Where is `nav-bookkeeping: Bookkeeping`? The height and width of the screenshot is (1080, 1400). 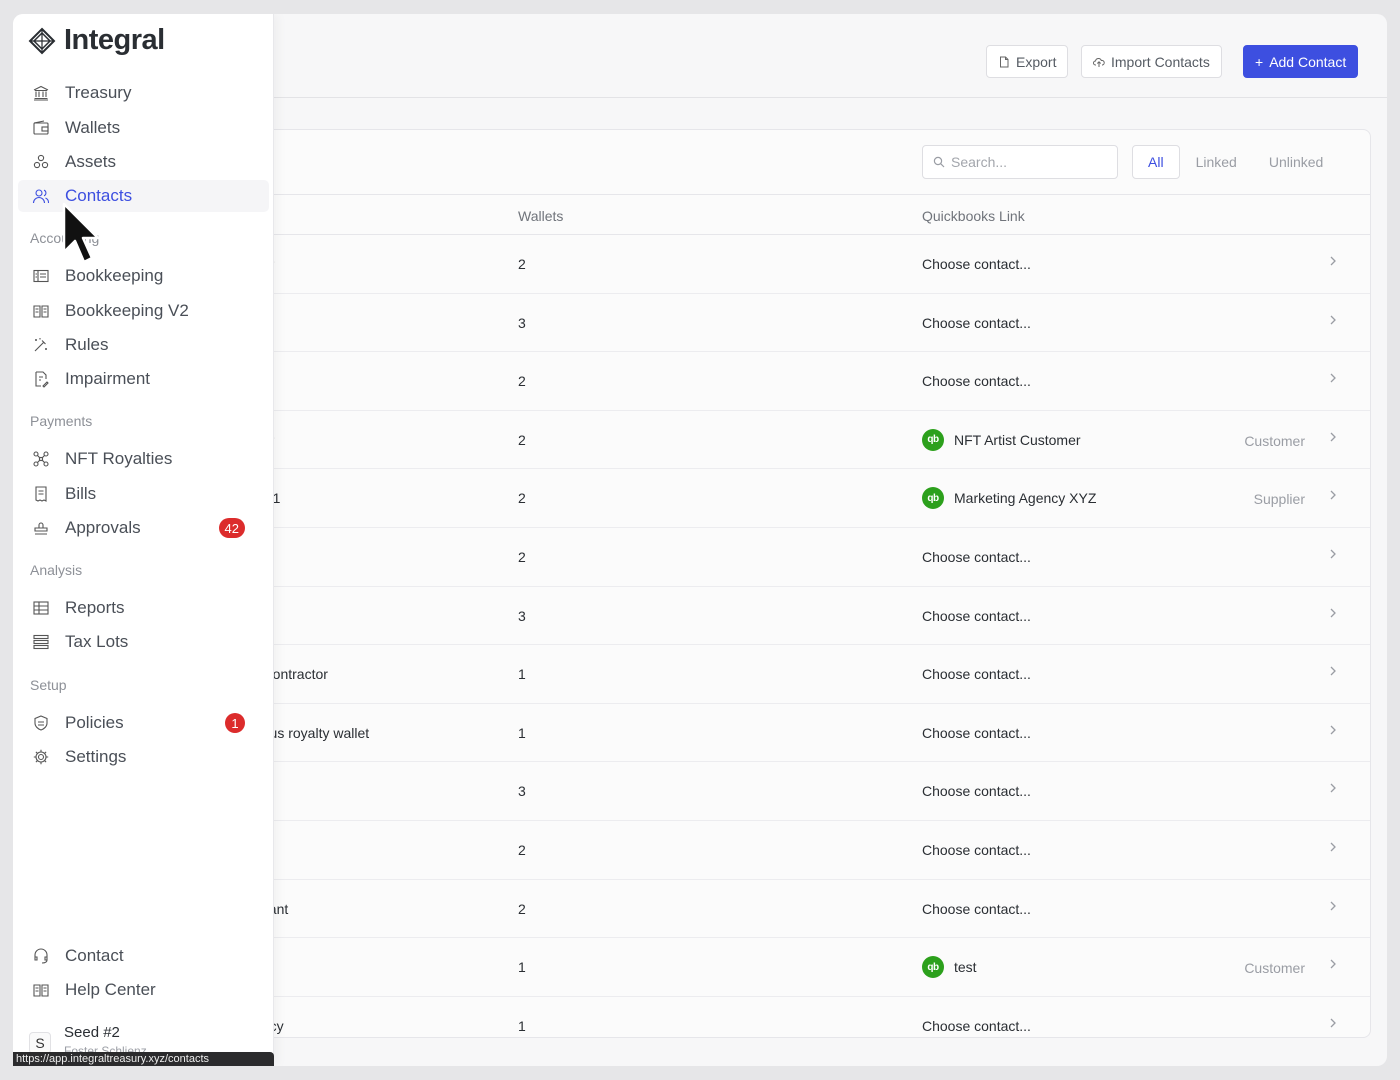 nav-bookkeeping: Bookkeeping is located at coordinates (143, 276).